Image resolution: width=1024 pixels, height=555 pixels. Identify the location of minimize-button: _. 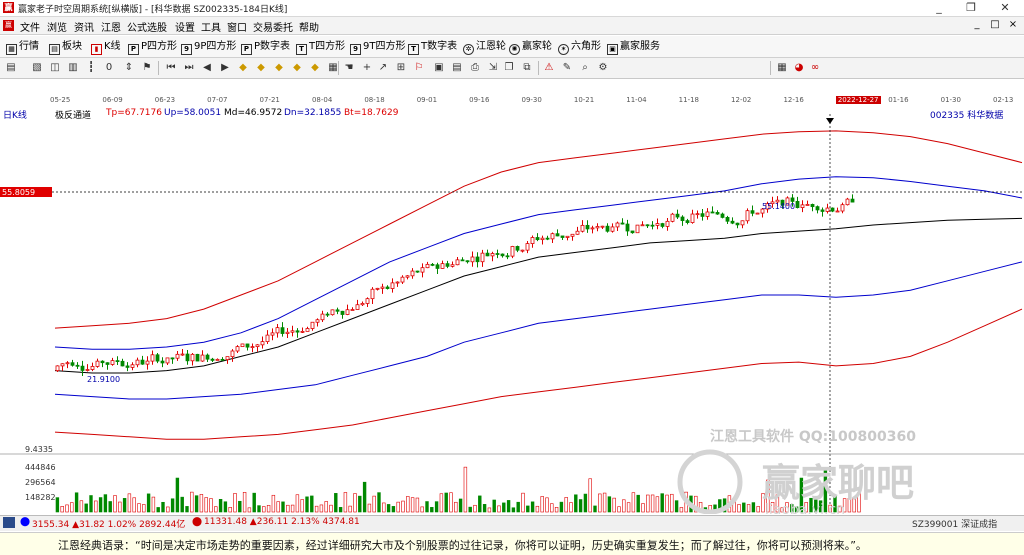
(939, 7).